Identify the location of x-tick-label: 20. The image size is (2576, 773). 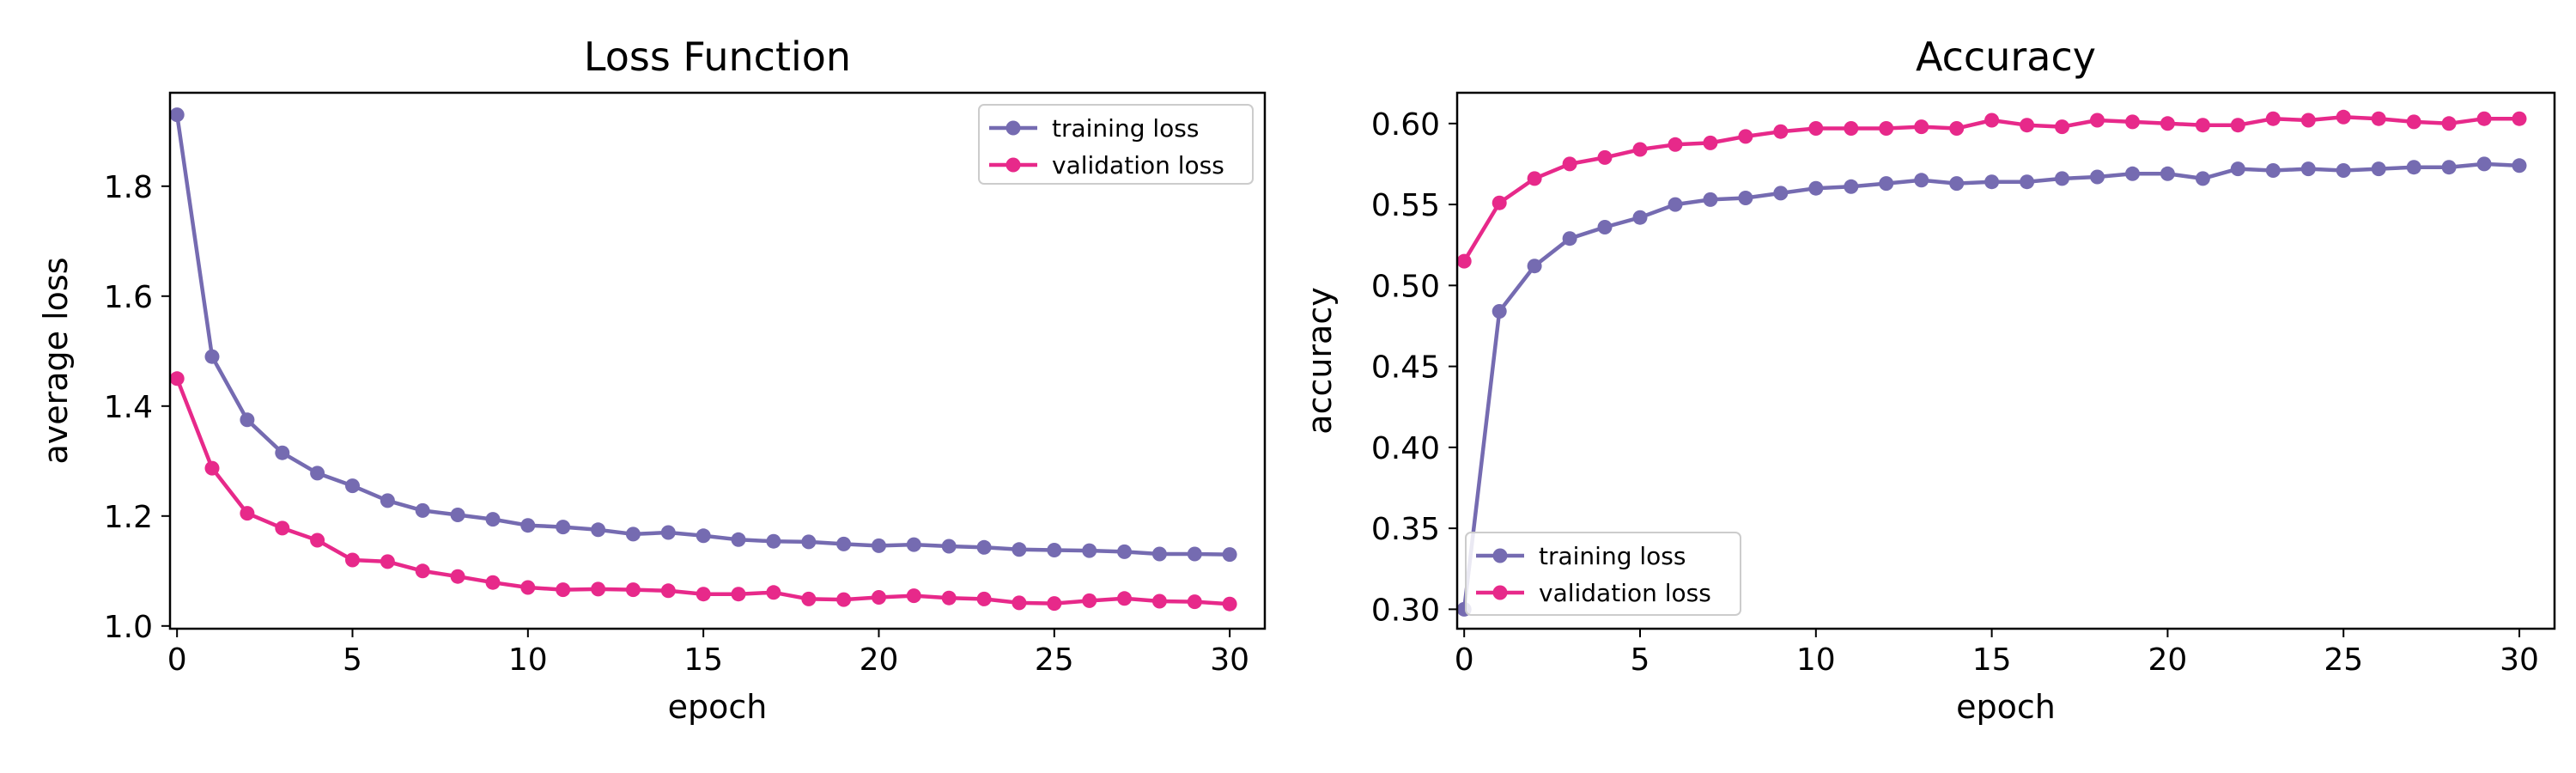
(2168, 660).